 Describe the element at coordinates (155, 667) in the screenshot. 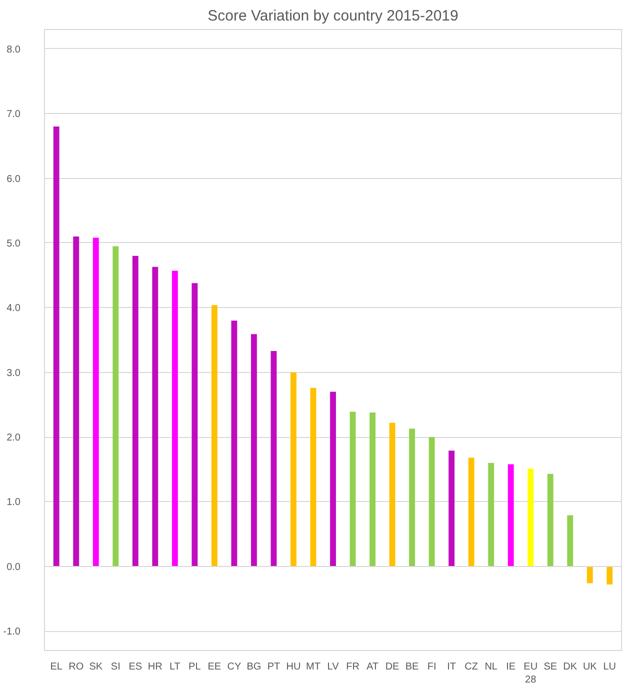

I see `x-tick-label: HR` at that location.